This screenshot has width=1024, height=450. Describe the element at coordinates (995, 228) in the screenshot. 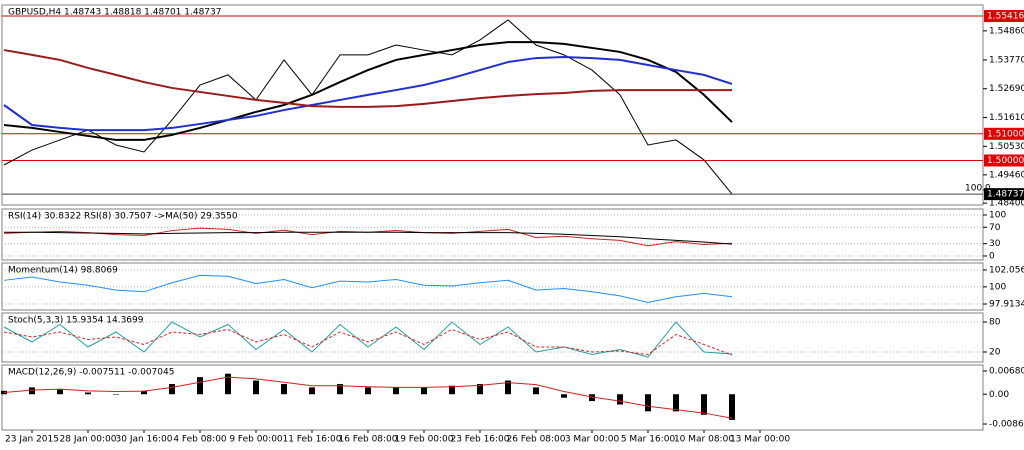

I see `y-tick-label: 70` at that location.